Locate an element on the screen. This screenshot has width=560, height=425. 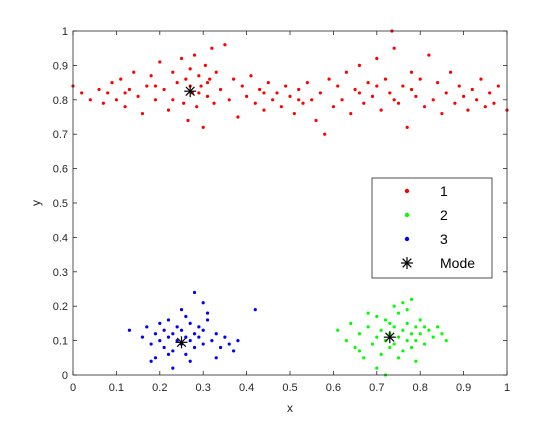
legend: 1 2 3 Mode is located at coordinates (432, 228).